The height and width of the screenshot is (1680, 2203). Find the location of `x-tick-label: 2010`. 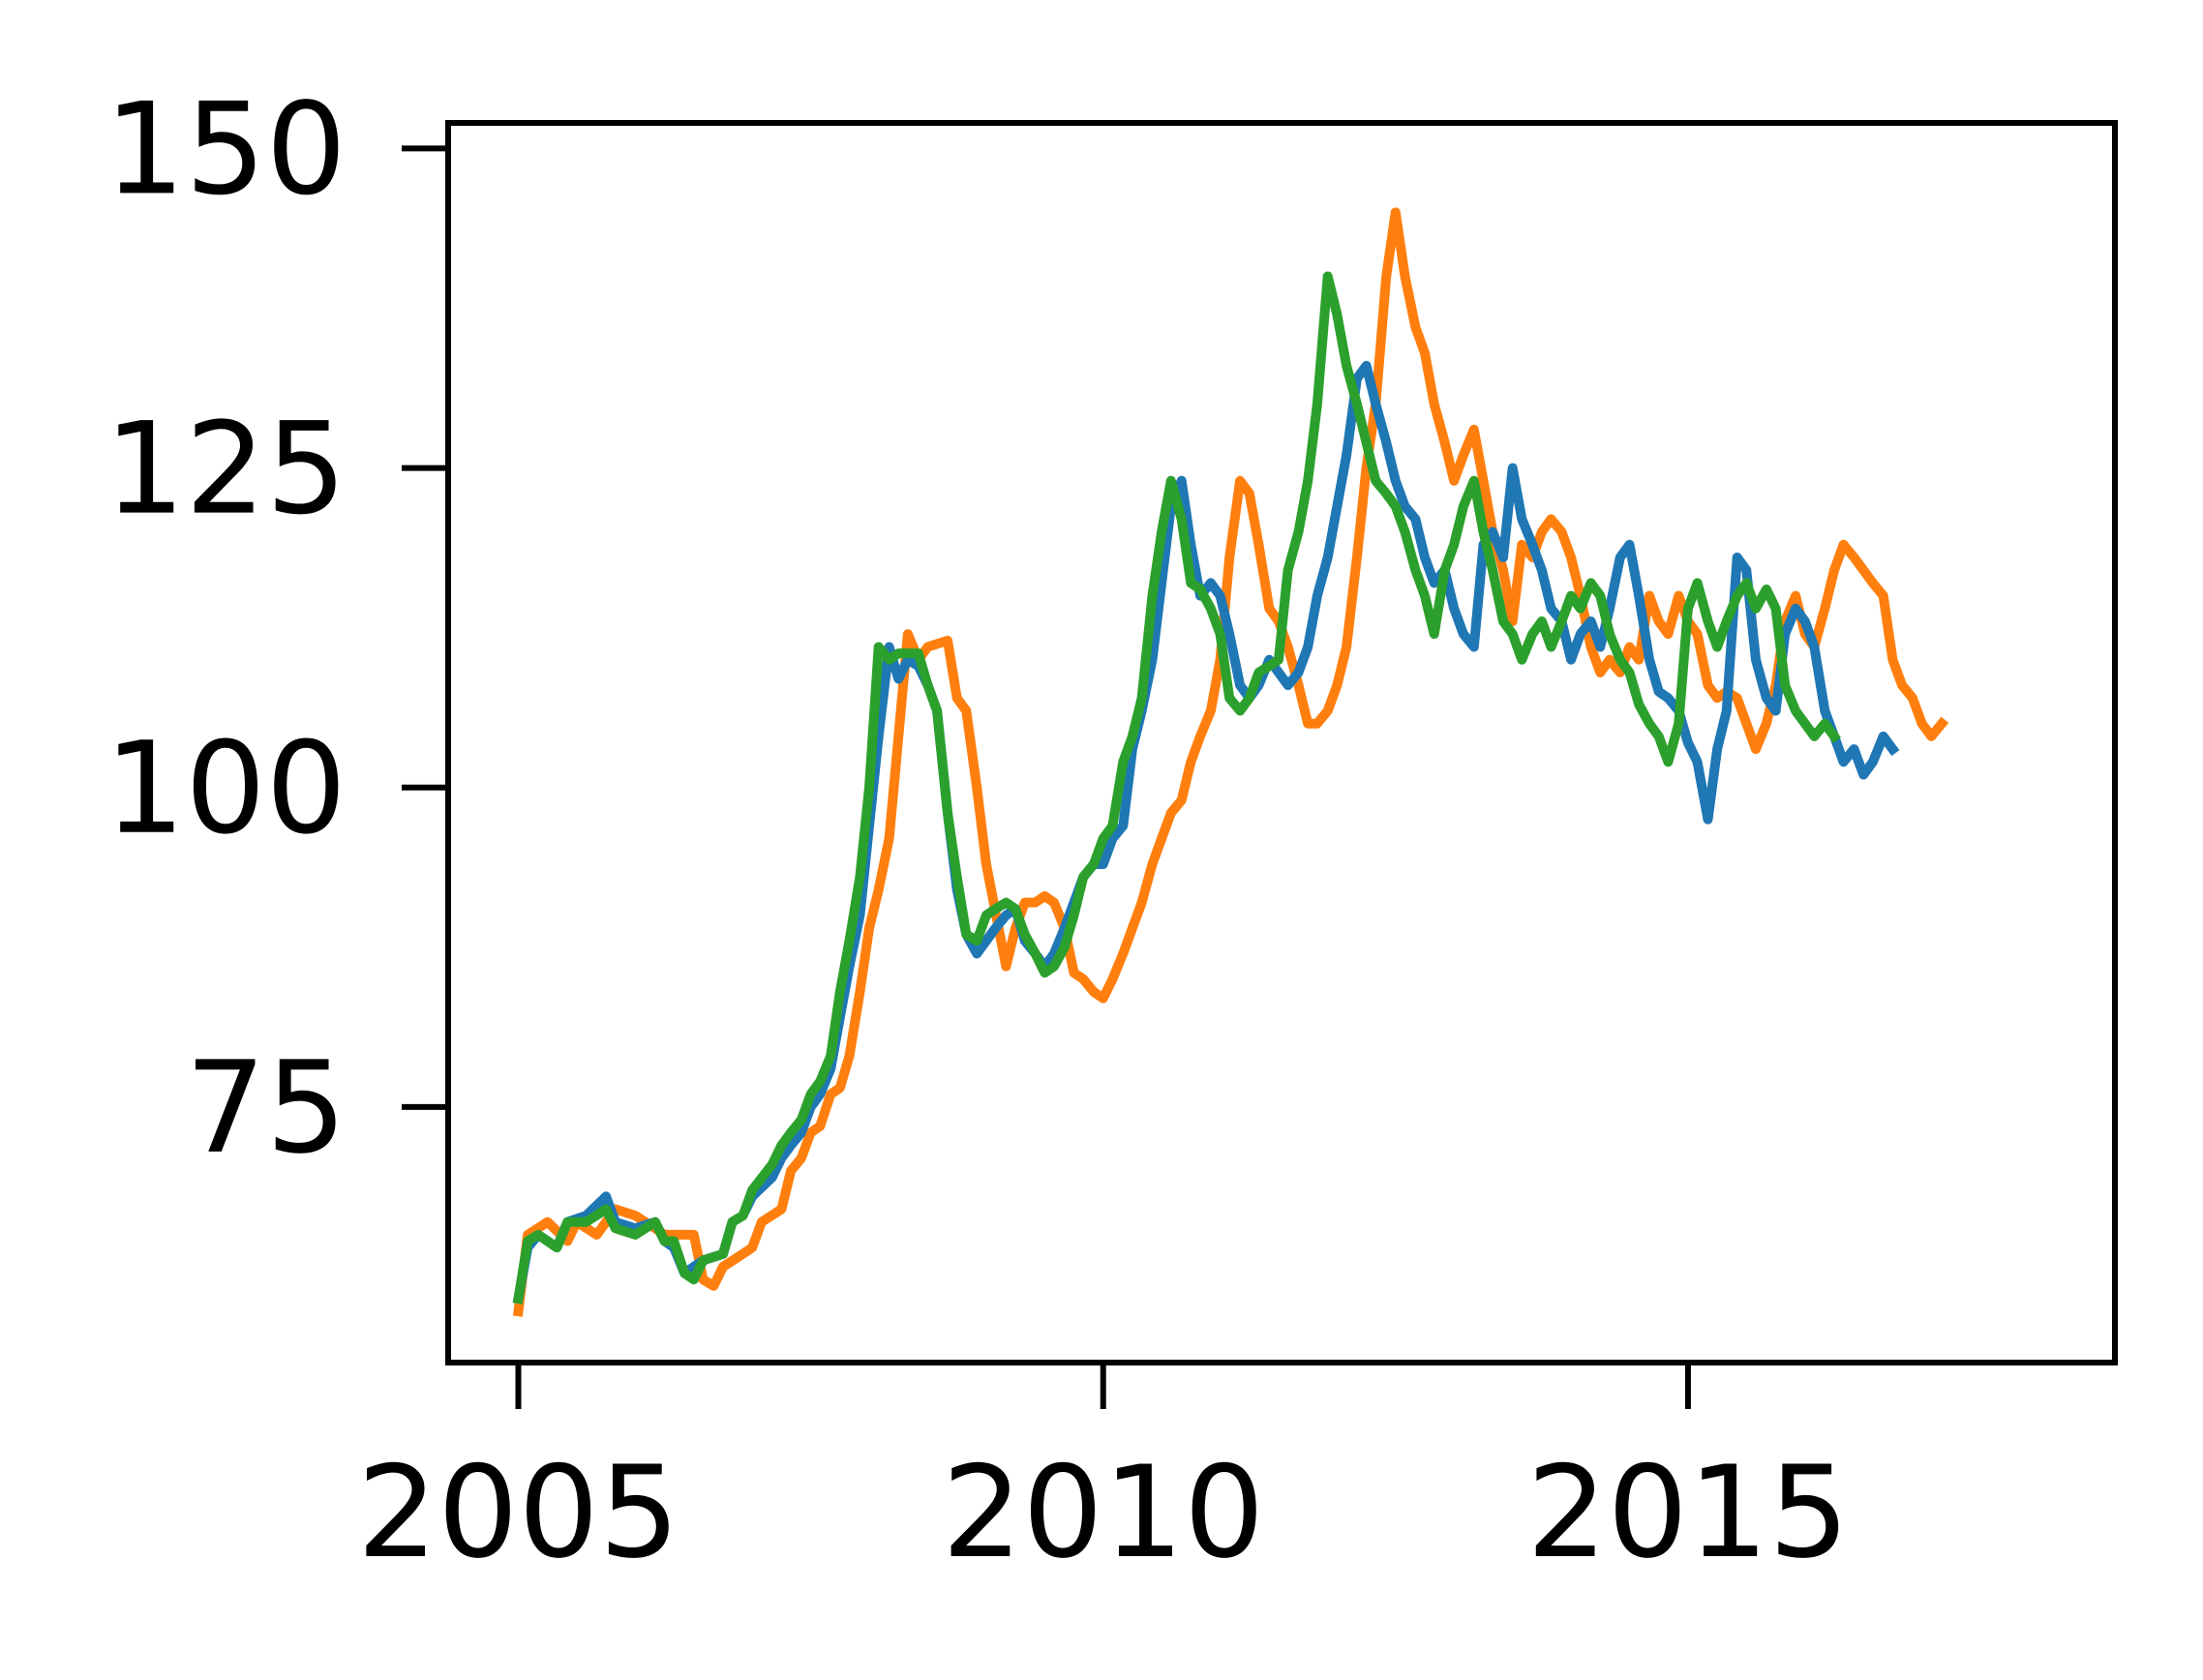

x-tick-label: 2010 is located at coordinates (1103, 1512).